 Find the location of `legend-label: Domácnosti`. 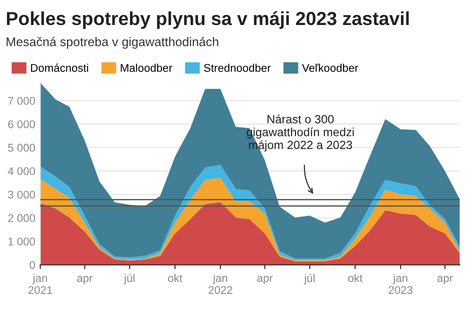

legend-label: Domácnosti is located at coordinates (59, 68).